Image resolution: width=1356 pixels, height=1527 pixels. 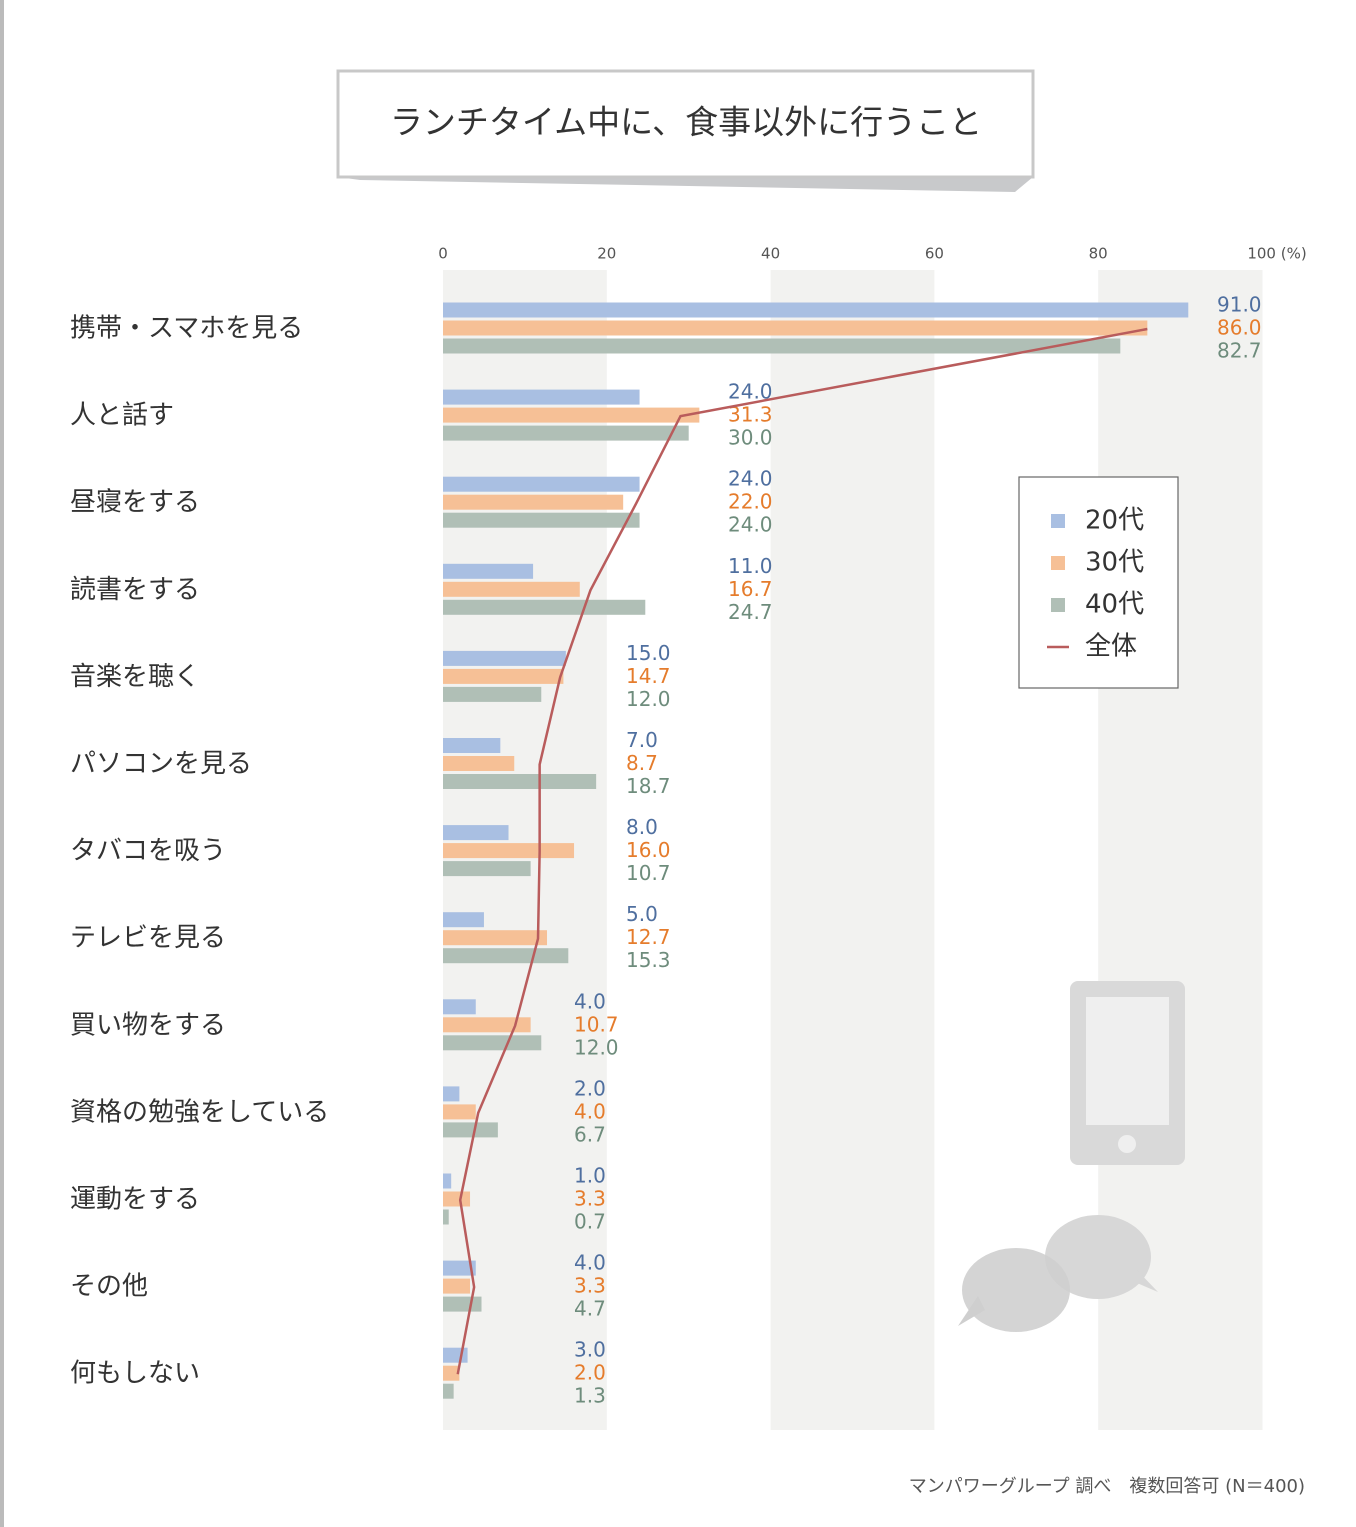 I want to click on value-label: 8.7, so click(x=642, y=763).